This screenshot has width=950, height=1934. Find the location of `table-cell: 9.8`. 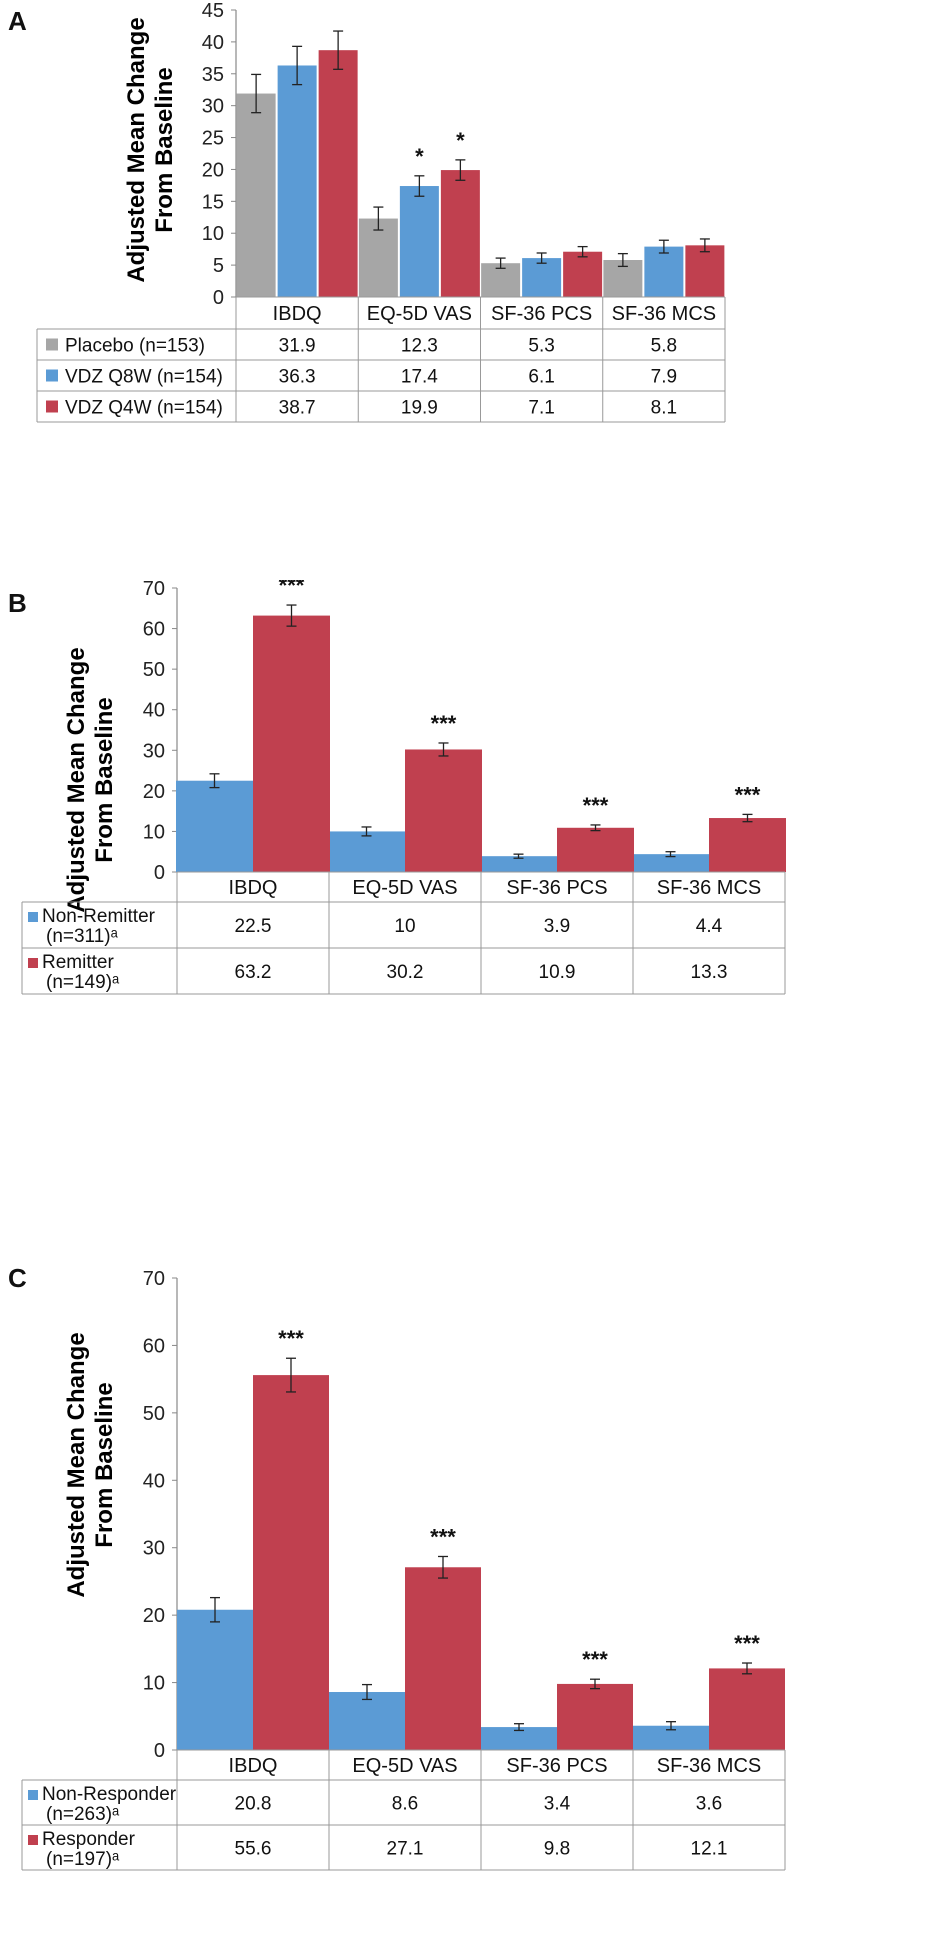

table-cell: 9.8 is located at coordinates (557, 1849).